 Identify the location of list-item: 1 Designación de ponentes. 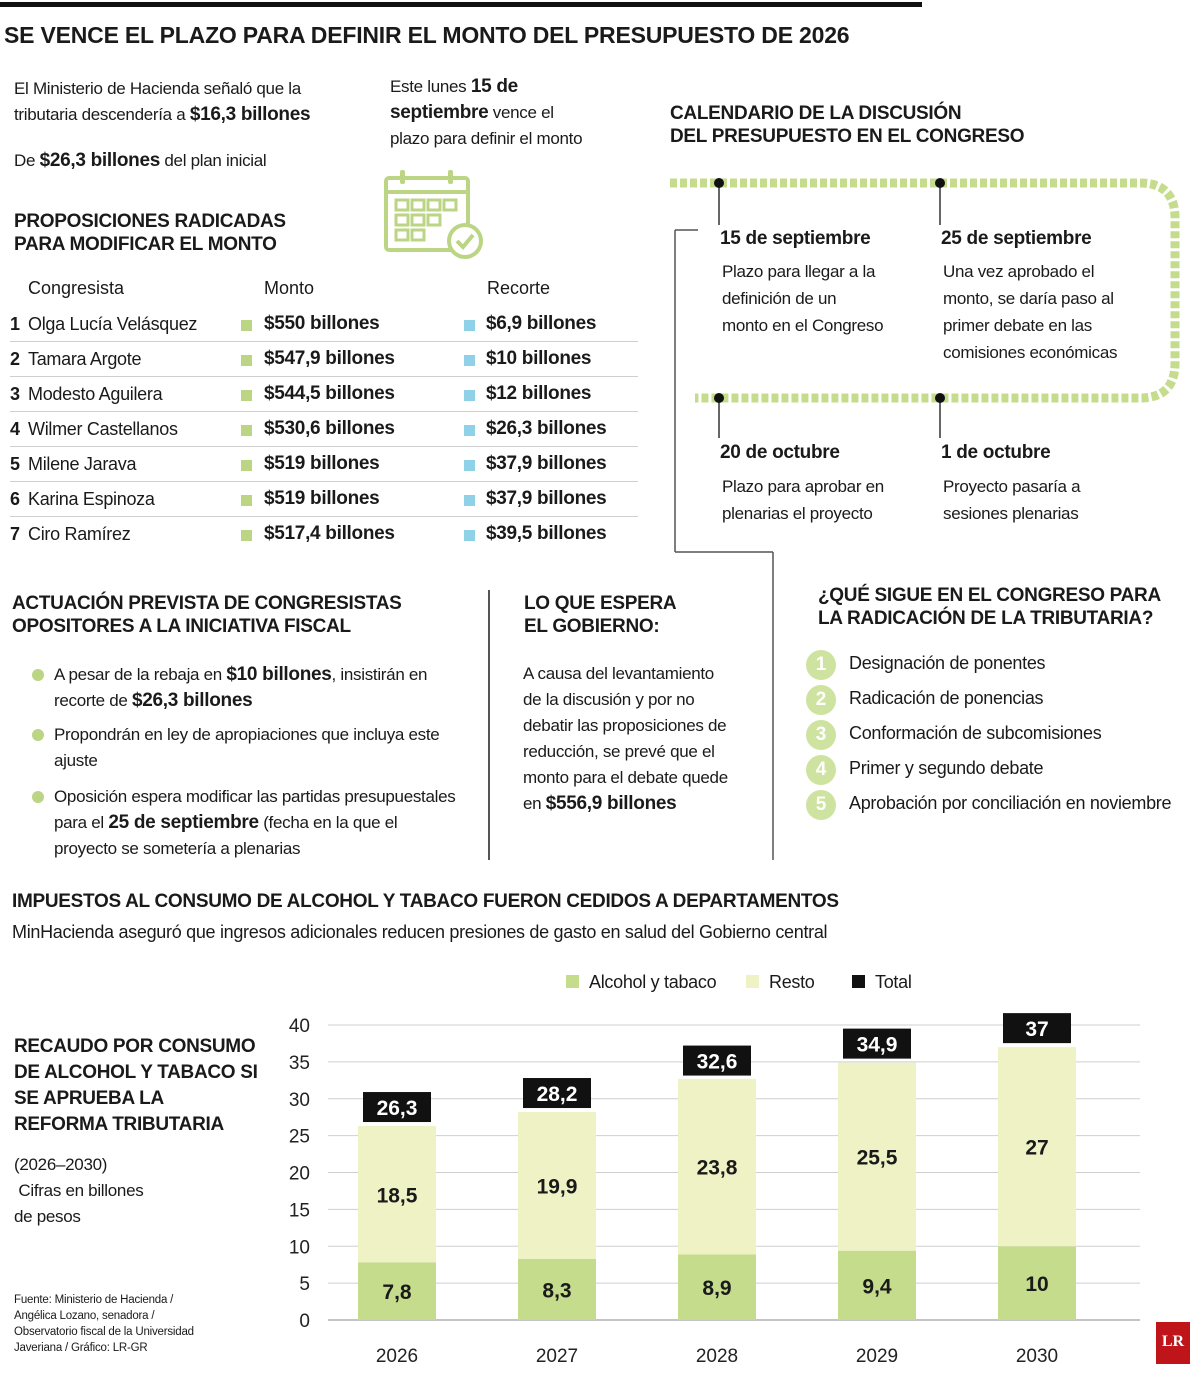
(996, 665).